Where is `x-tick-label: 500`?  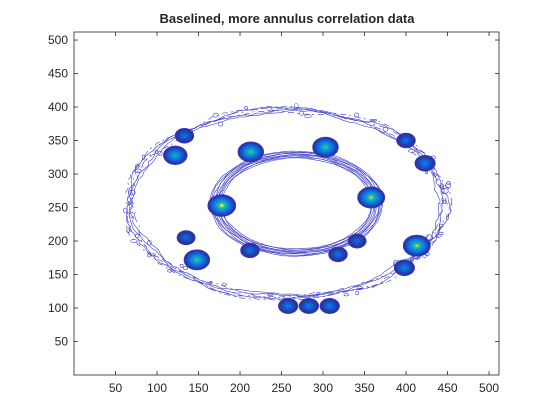 x-tick-label: 500 is located at coordinates (489, 388).